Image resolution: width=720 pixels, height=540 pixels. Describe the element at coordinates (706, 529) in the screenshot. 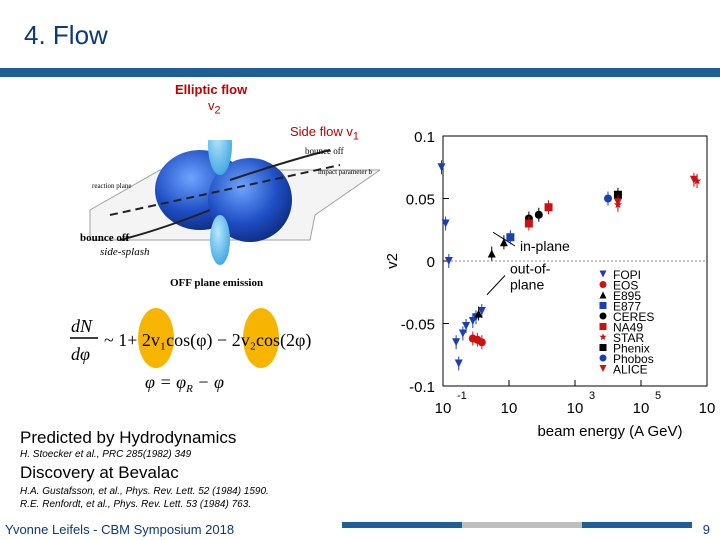

I see `page-number: 9` at that location.